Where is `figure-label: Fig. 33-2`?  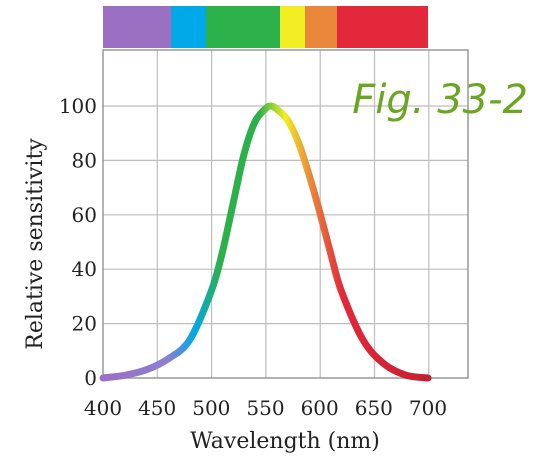
figure-label: Fig. 33-2 is located at coordinates (440, 100).